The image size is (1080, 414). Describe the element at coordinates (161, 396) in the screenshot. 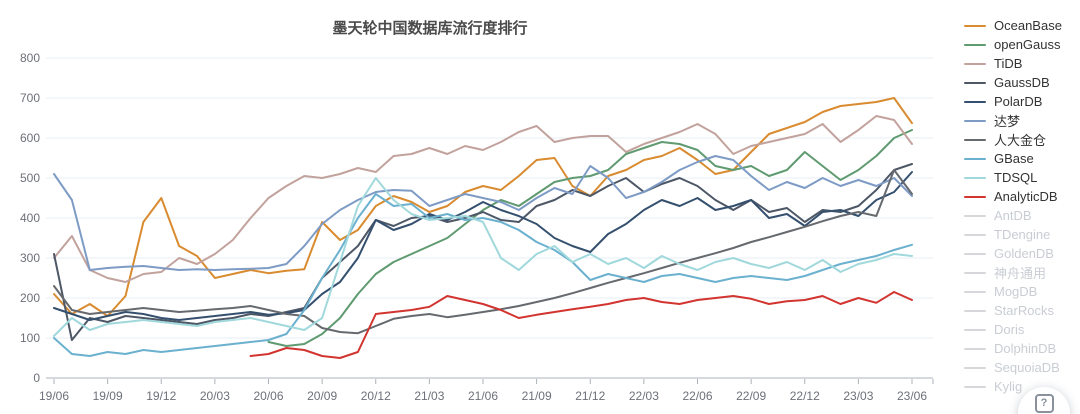

I see `x-axis-label: 19/12` at that location.